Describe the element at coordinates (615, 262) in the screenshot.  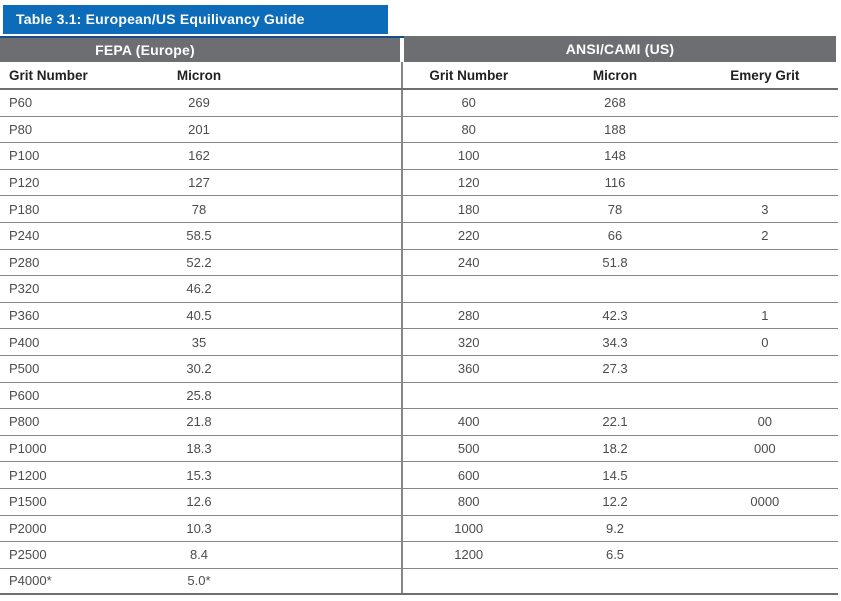
I see `us-micron-cell: 51.8` at that location.